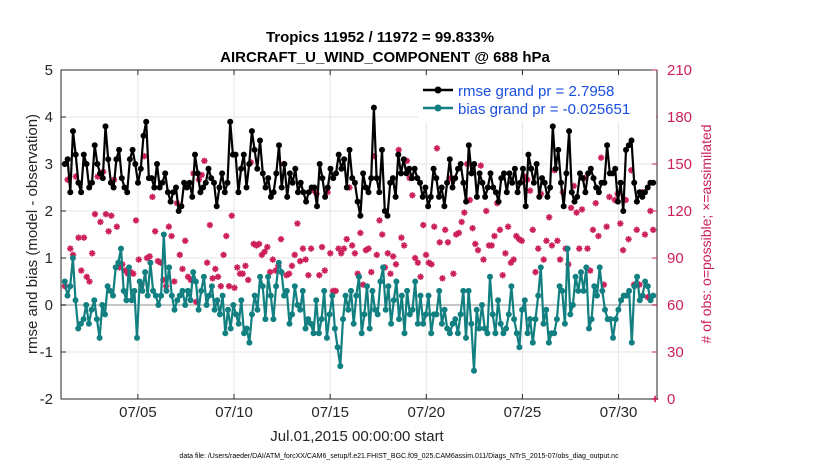  Describe the element at coordinates (679, 211) in the screenshot. I see `y-right-tick-label: 120` at that location.